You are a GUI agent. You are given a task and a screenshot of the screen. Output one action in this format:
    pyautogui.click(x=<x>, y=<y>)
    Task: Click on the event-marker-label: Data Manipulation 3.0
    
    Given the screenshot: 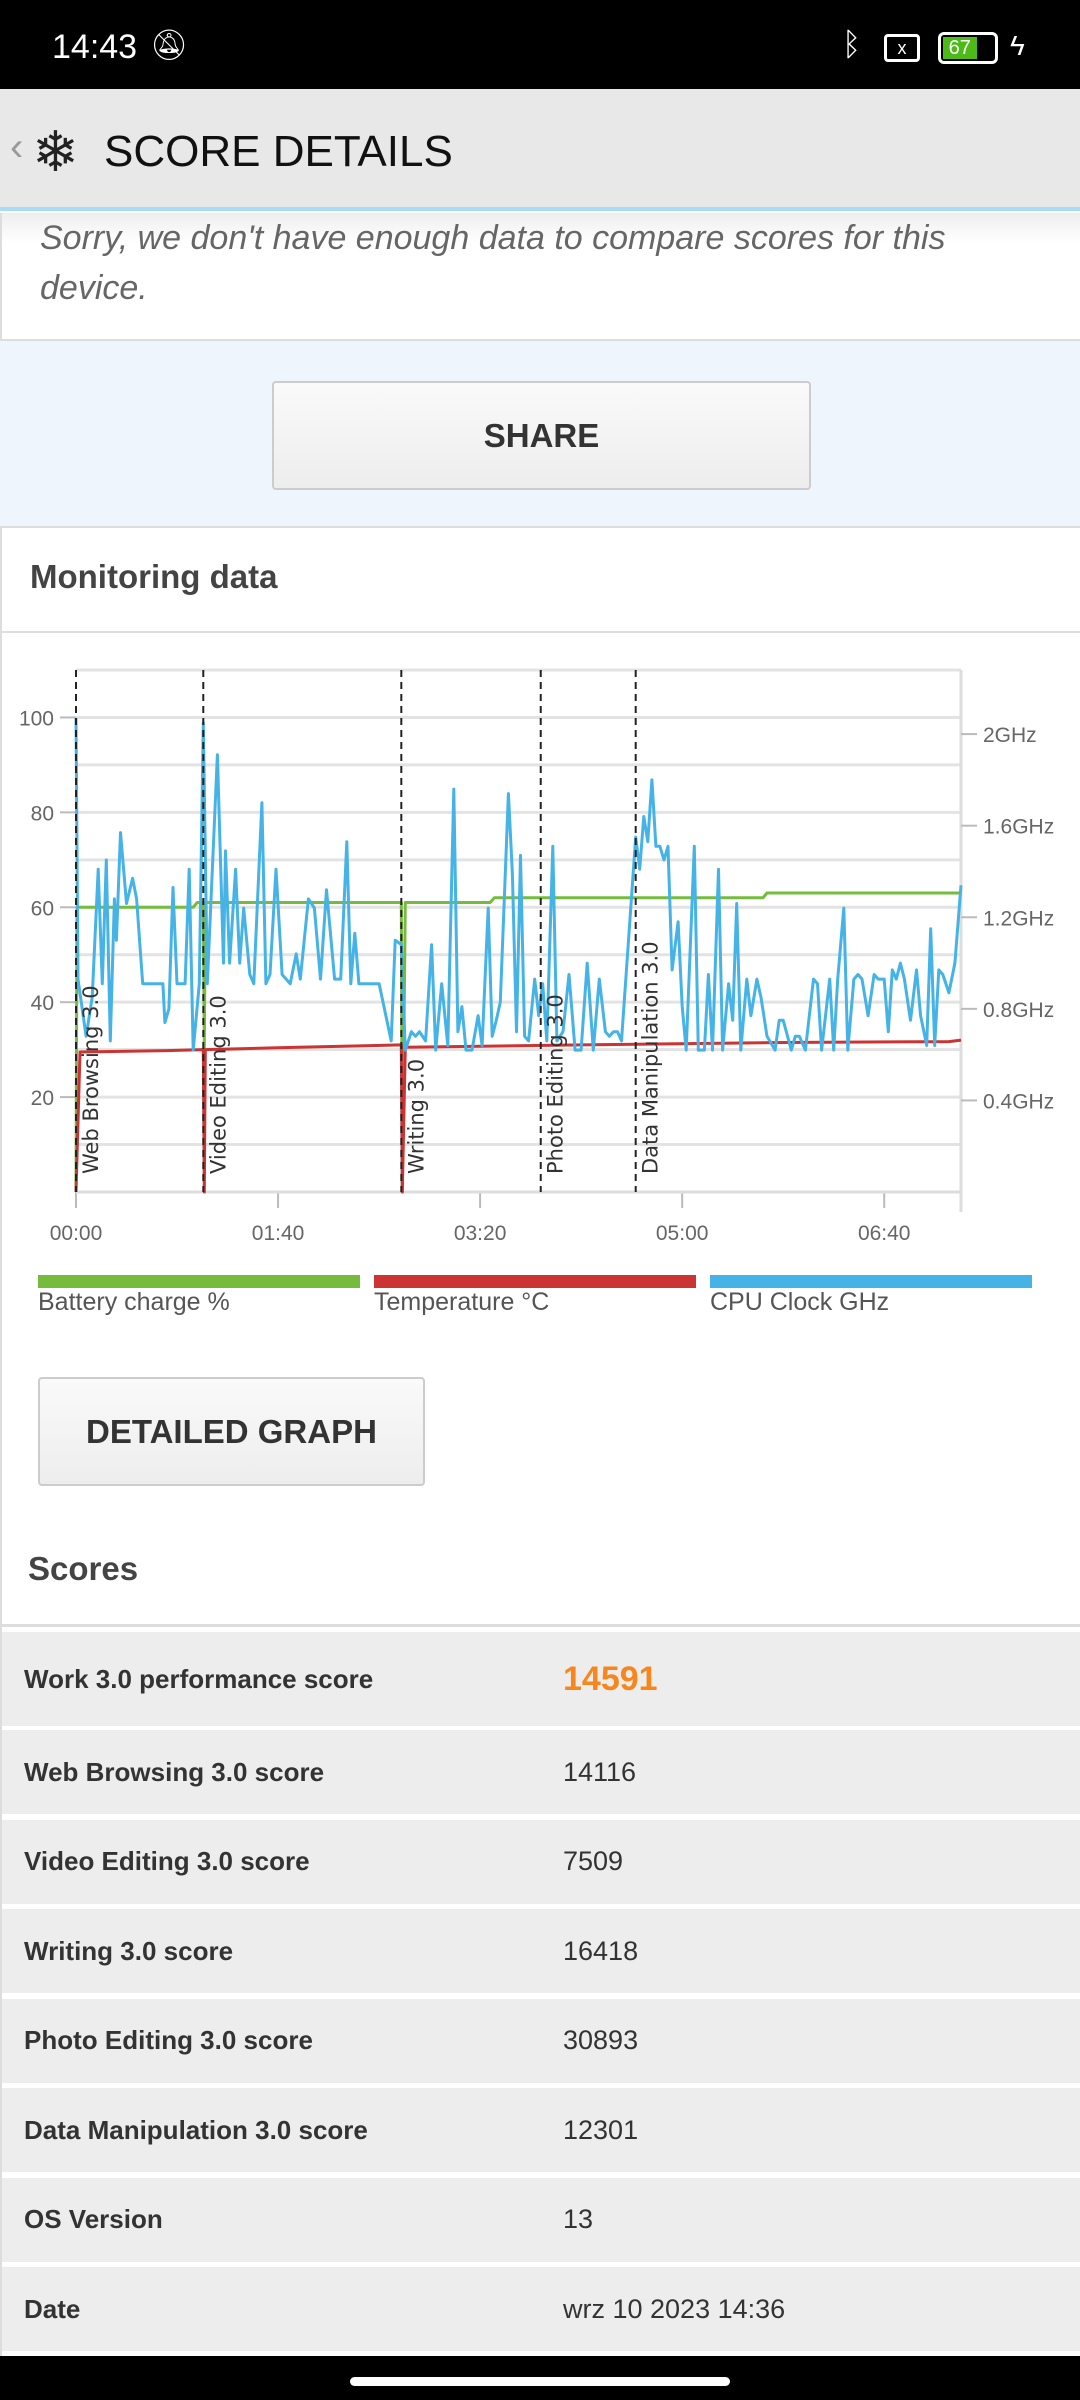 What is the action you would take?
    pyautogui.click(x=651, y=1057)
    